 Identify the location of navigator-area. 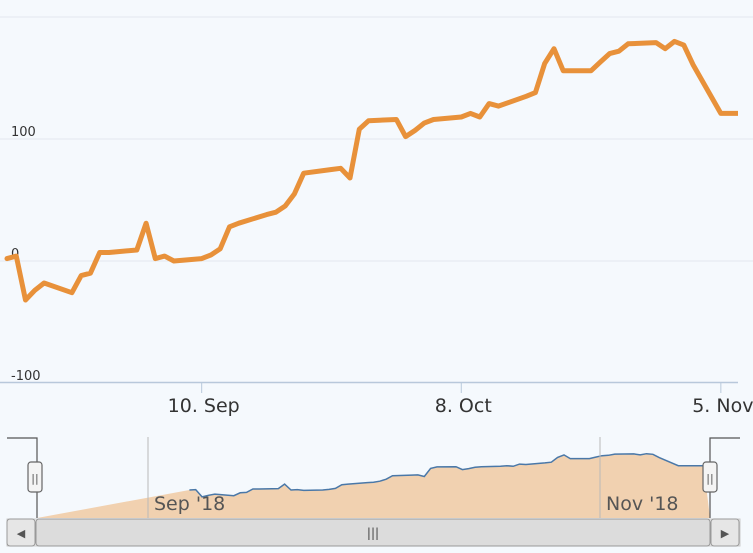
(373, 485).